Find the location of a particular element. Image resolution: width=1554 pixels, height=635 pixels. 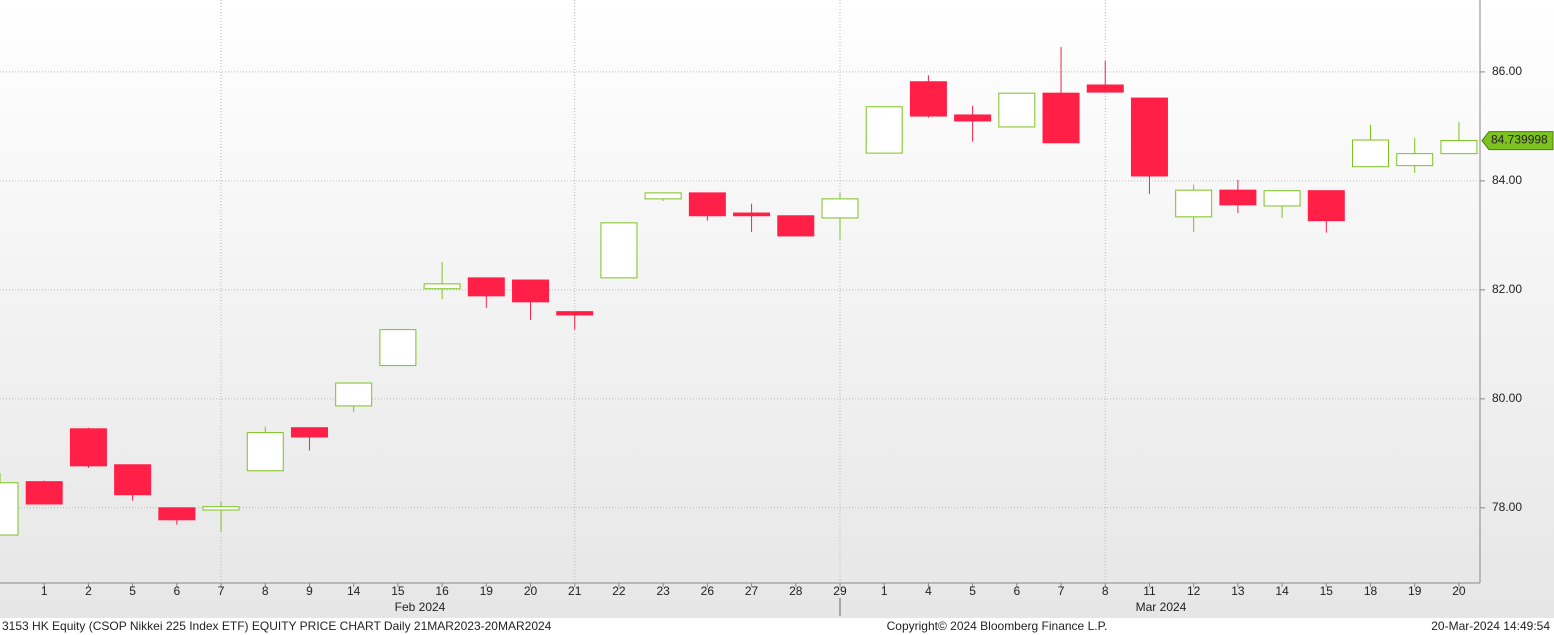

footer-right: 20-Mar-2024 14:49:54 is located at coordinates (1490, 626).